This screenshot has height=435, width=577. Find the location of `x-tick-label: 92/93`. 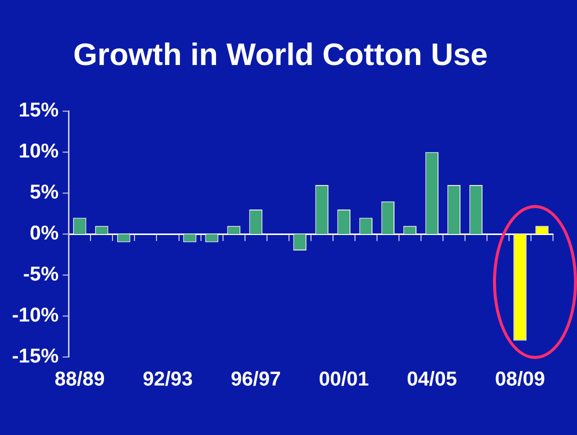

x-tick-label: 92/93 is located at coordinates (167, 379).